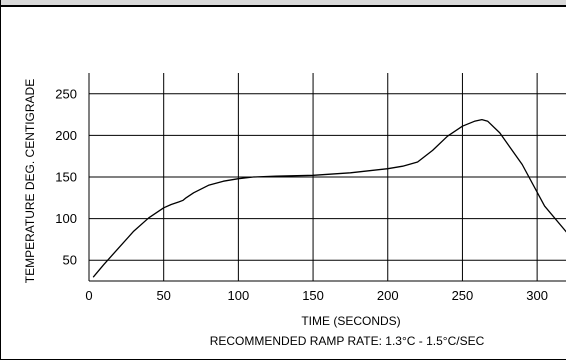 This screenshot has width=566, height=360. I want to click on x-tick-label-200: 200, so click(388, 295).